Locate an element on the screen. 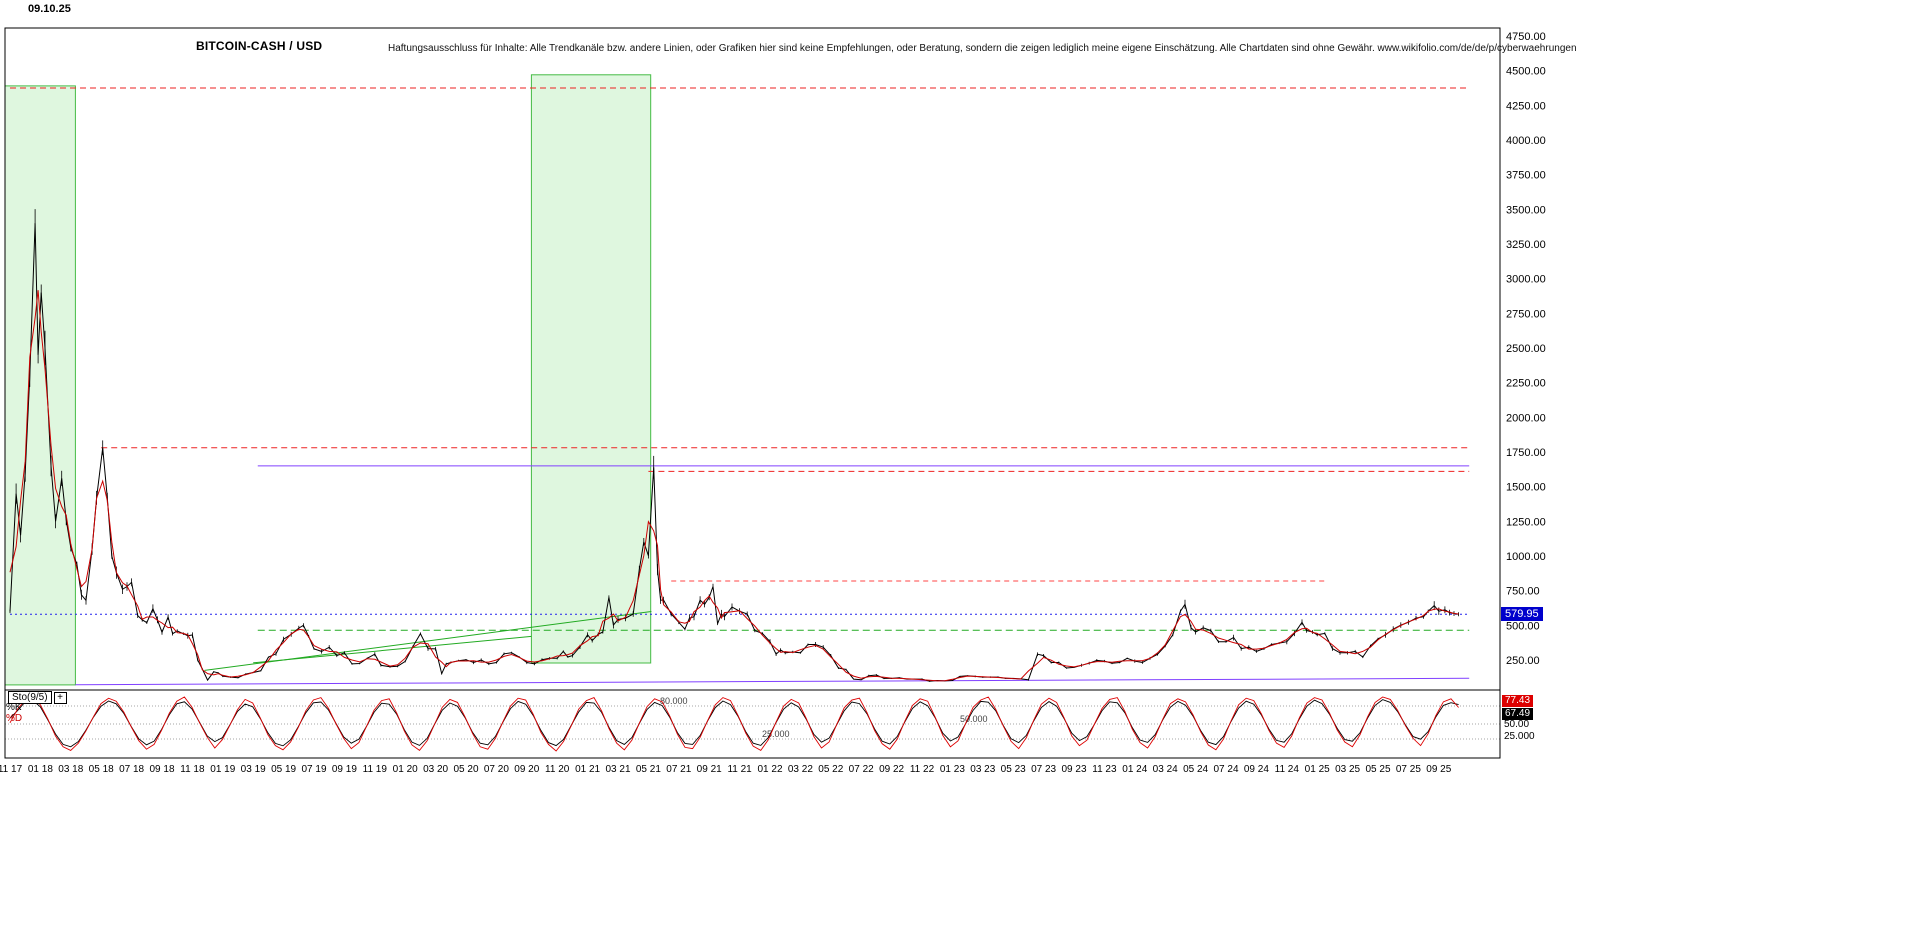 Image resolution: width=1916 pixels, height=948 pixels. chart-date: 09.10.25 is located at coordinates (49, 9).